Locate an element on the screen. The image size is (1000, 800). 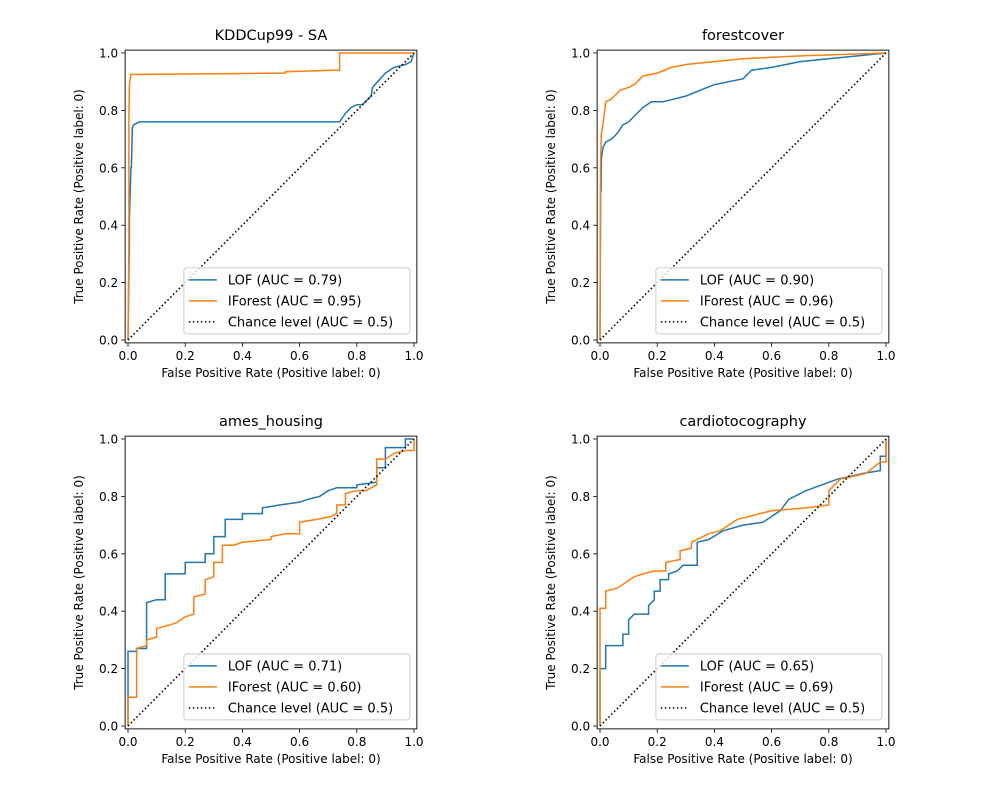
subplot-title: ames_housing is located at coordinates (271, 422).